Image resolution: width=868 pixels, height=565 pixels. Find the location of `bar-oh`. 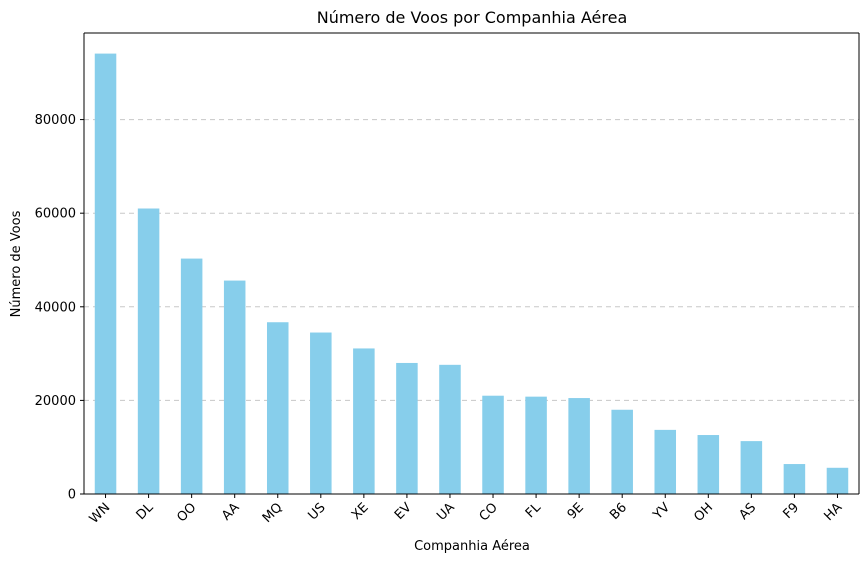

bar-oh is located at coordinates (708, 464).